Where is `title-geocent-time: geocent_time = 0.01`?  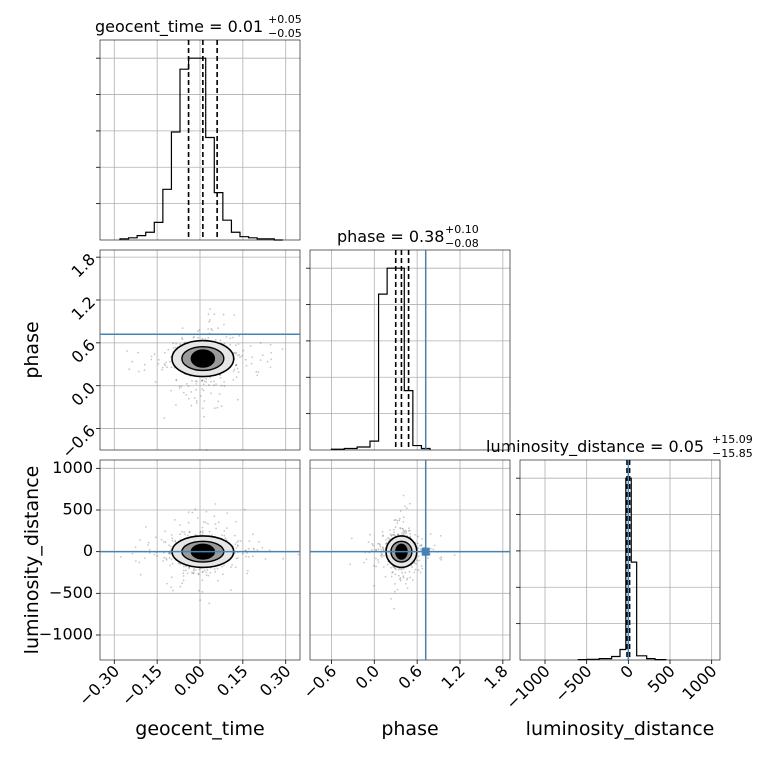 title-geocent-time: geocent_time = 0.01 is located at coordinates (179, 27).